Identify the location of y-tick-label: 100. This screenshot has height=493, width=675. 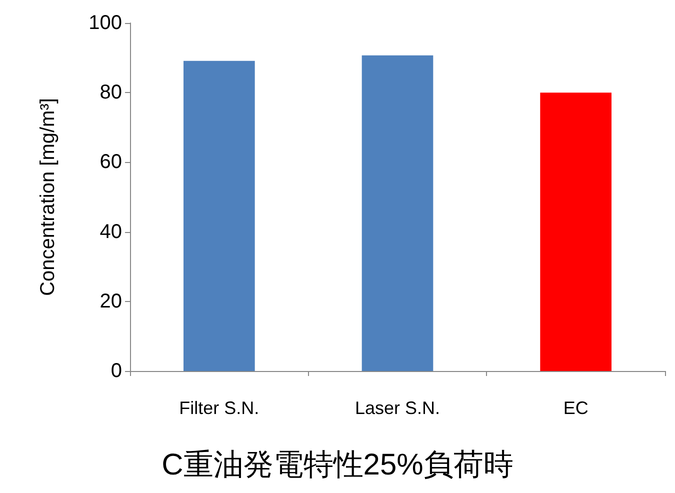
(105, 23).